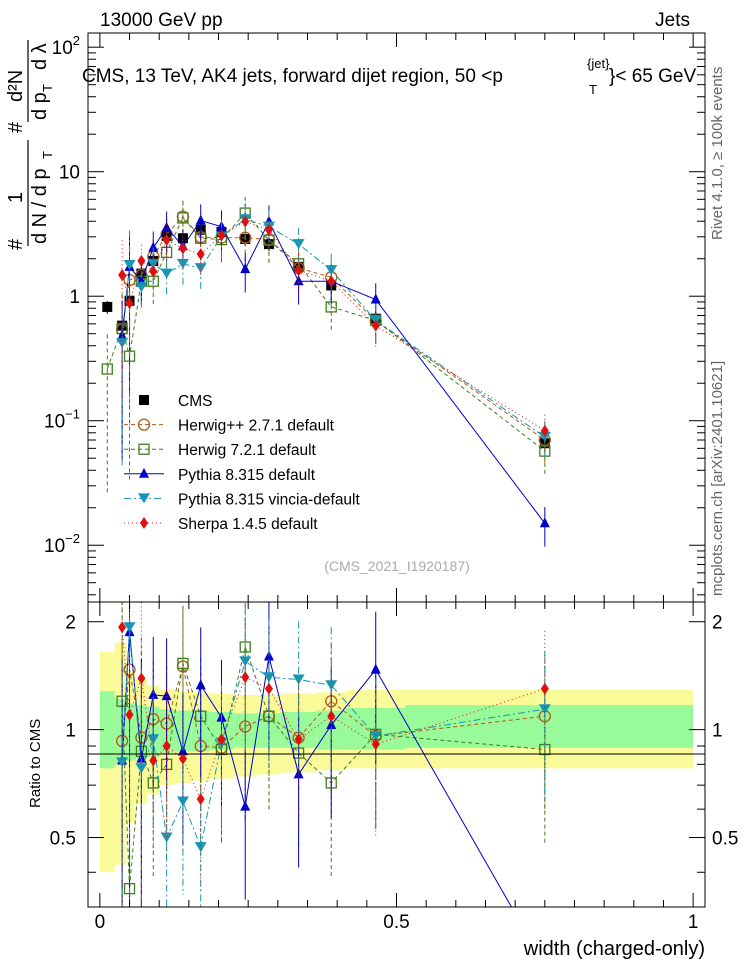  Describe the element at coordinates (30, 145) in the screenshot. I see `main-y-axis-label: # 1 d N / d p T # d²N d p T d λ` at that location.